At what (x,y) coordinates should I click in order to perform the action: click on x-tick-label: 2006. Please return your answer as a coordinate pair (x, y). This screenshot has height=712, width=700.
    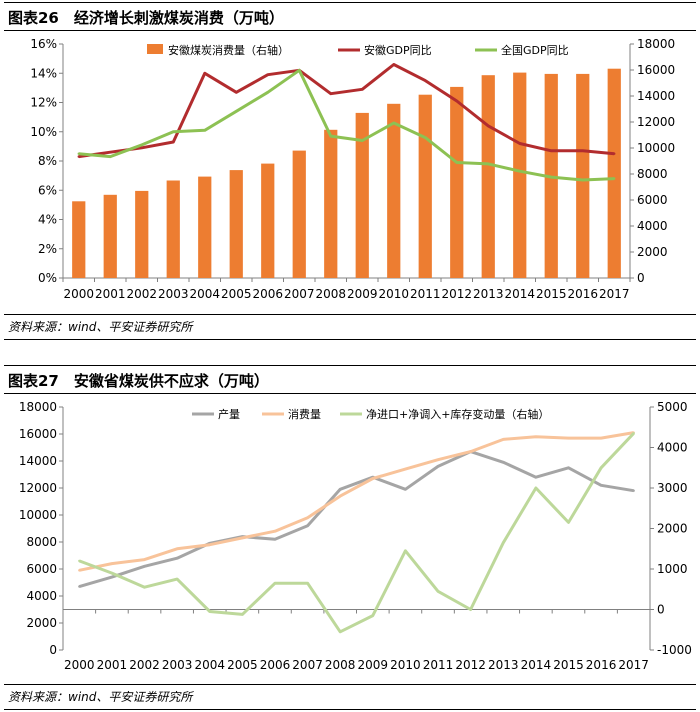
    Looking at the image, I should click on (275, 665).